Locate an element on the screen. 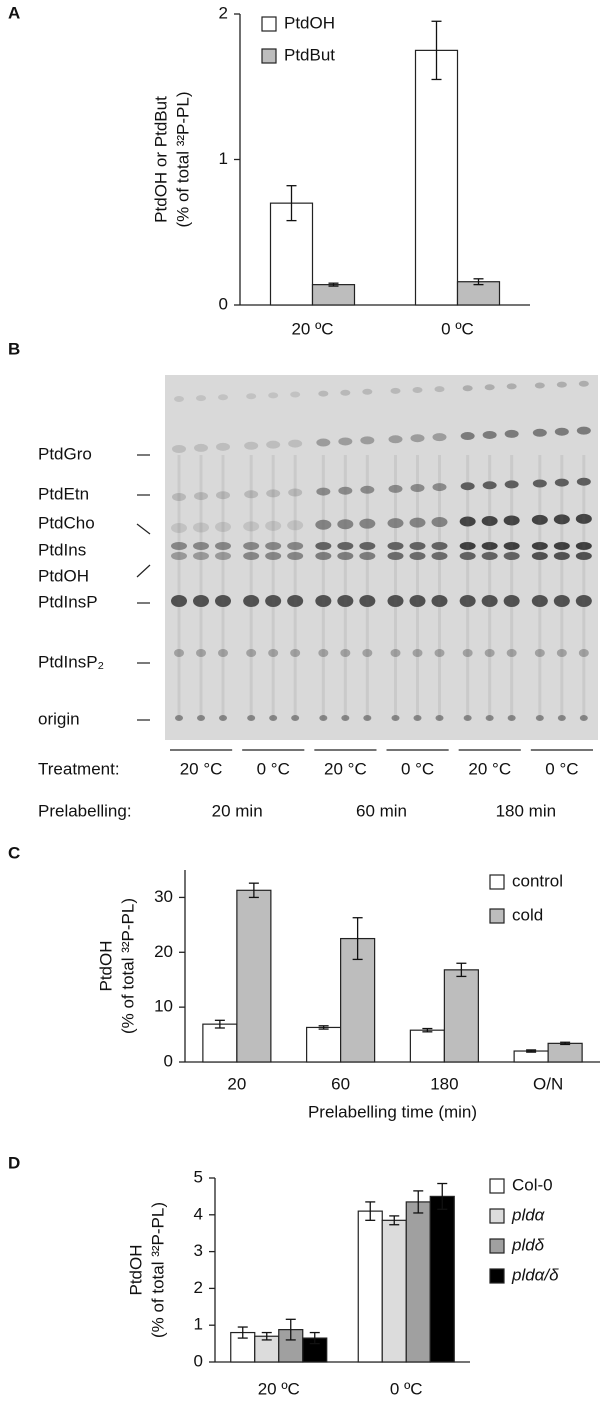  x-tick-label: 0 ºC is located at coordinates (406, 1388).